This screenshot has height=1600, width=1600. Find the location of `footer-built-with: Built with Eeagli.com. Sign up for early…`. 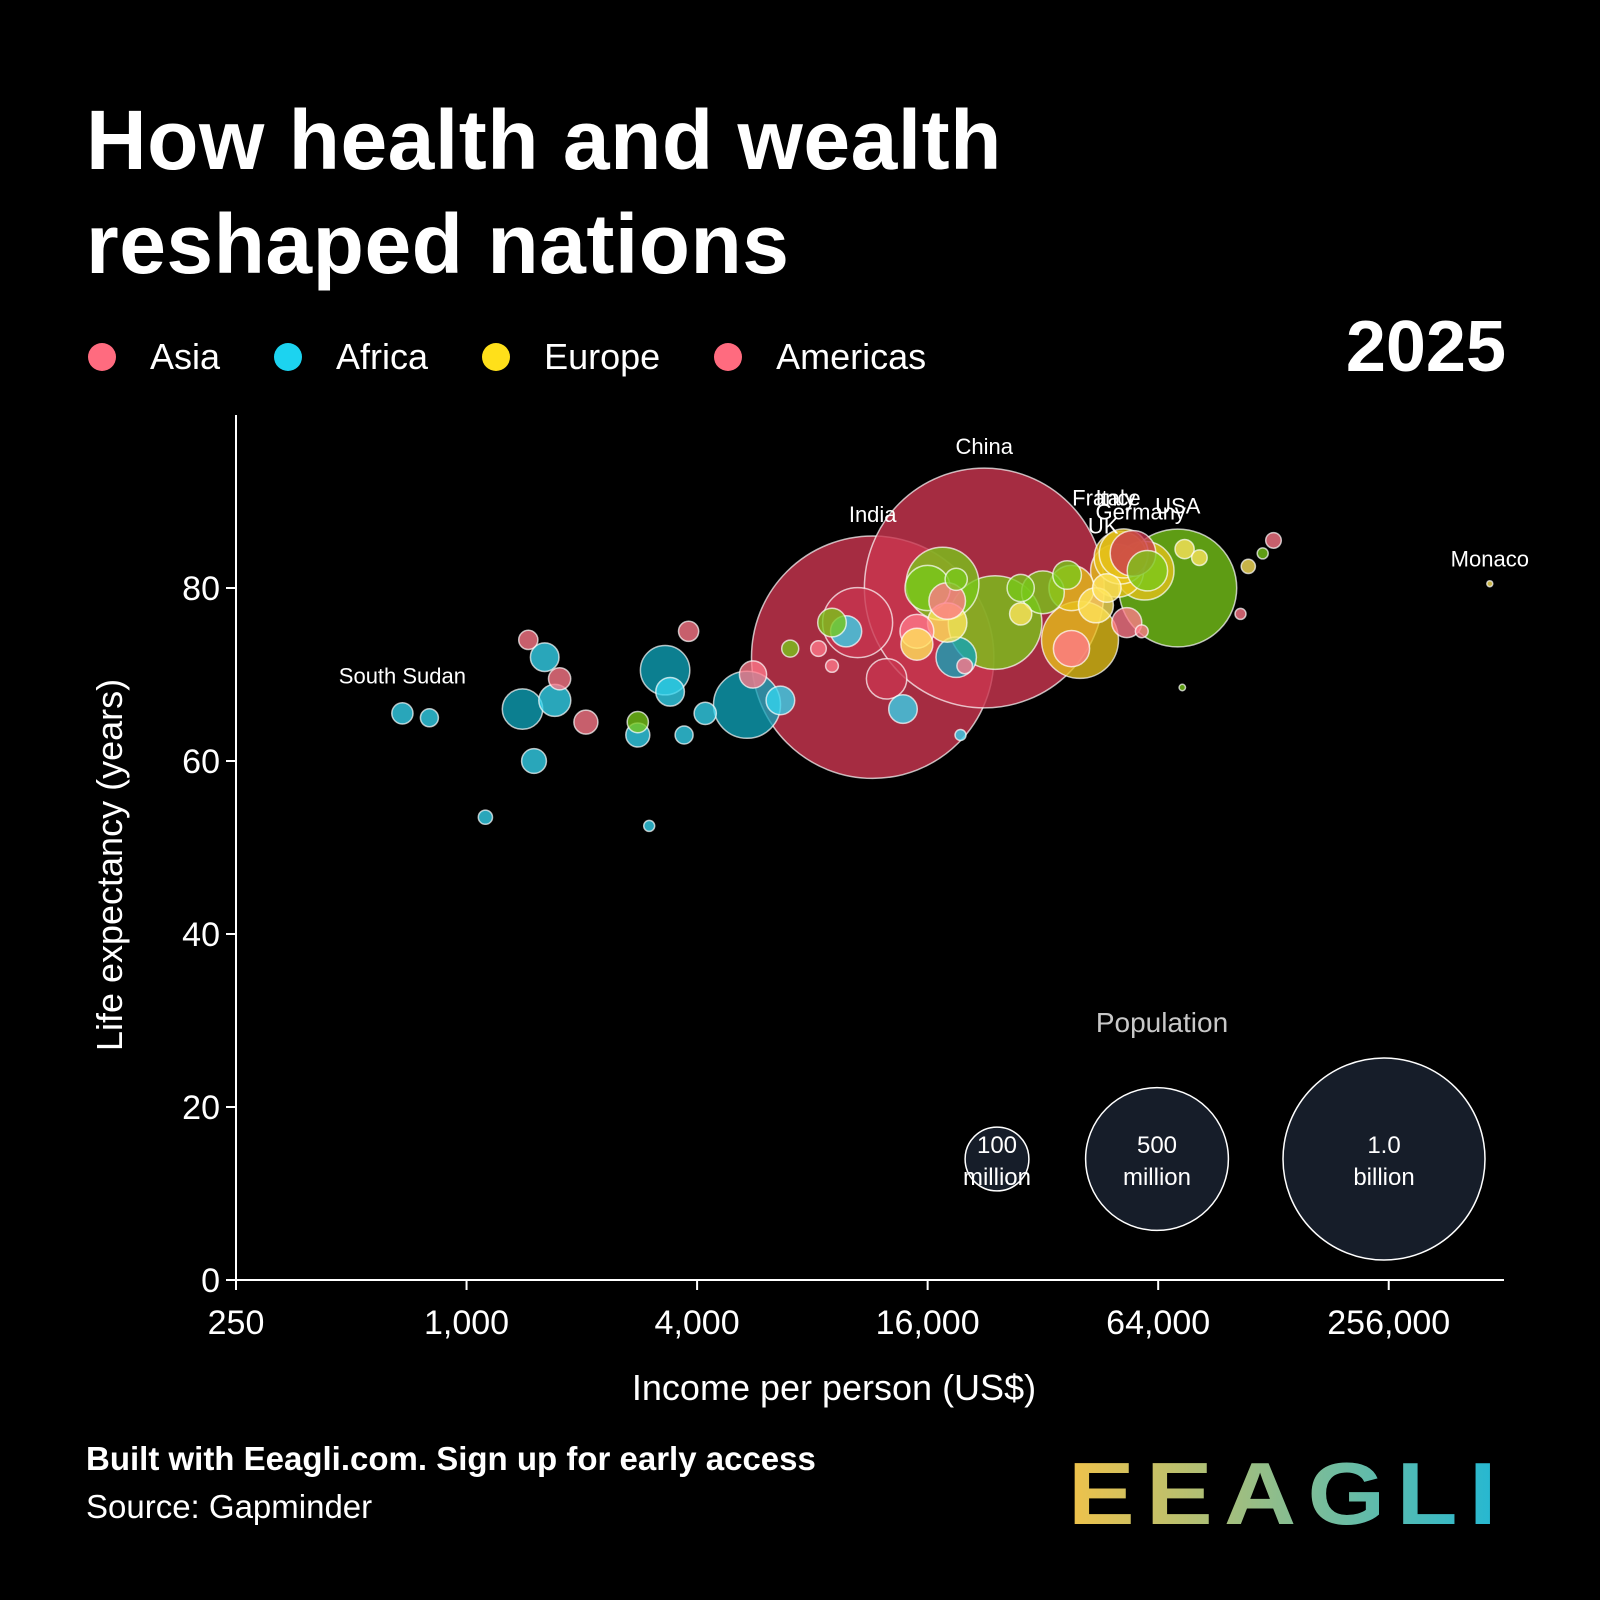

footer-built-with: Built with Eeagli.com. Sign up for early… is located at coordinates (451, 1458).